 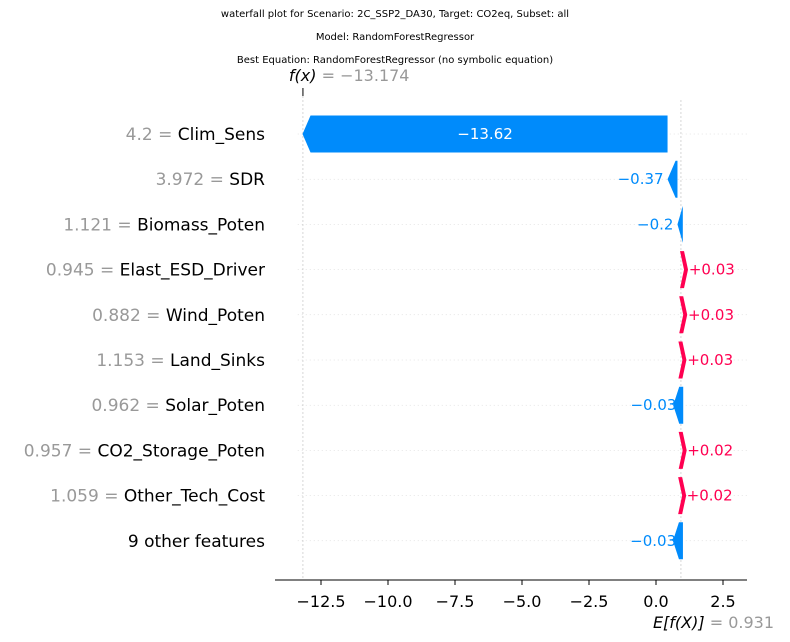 I want to click on feature-label: 0.962 = Solar_Poten, so click(x=178, y=406).